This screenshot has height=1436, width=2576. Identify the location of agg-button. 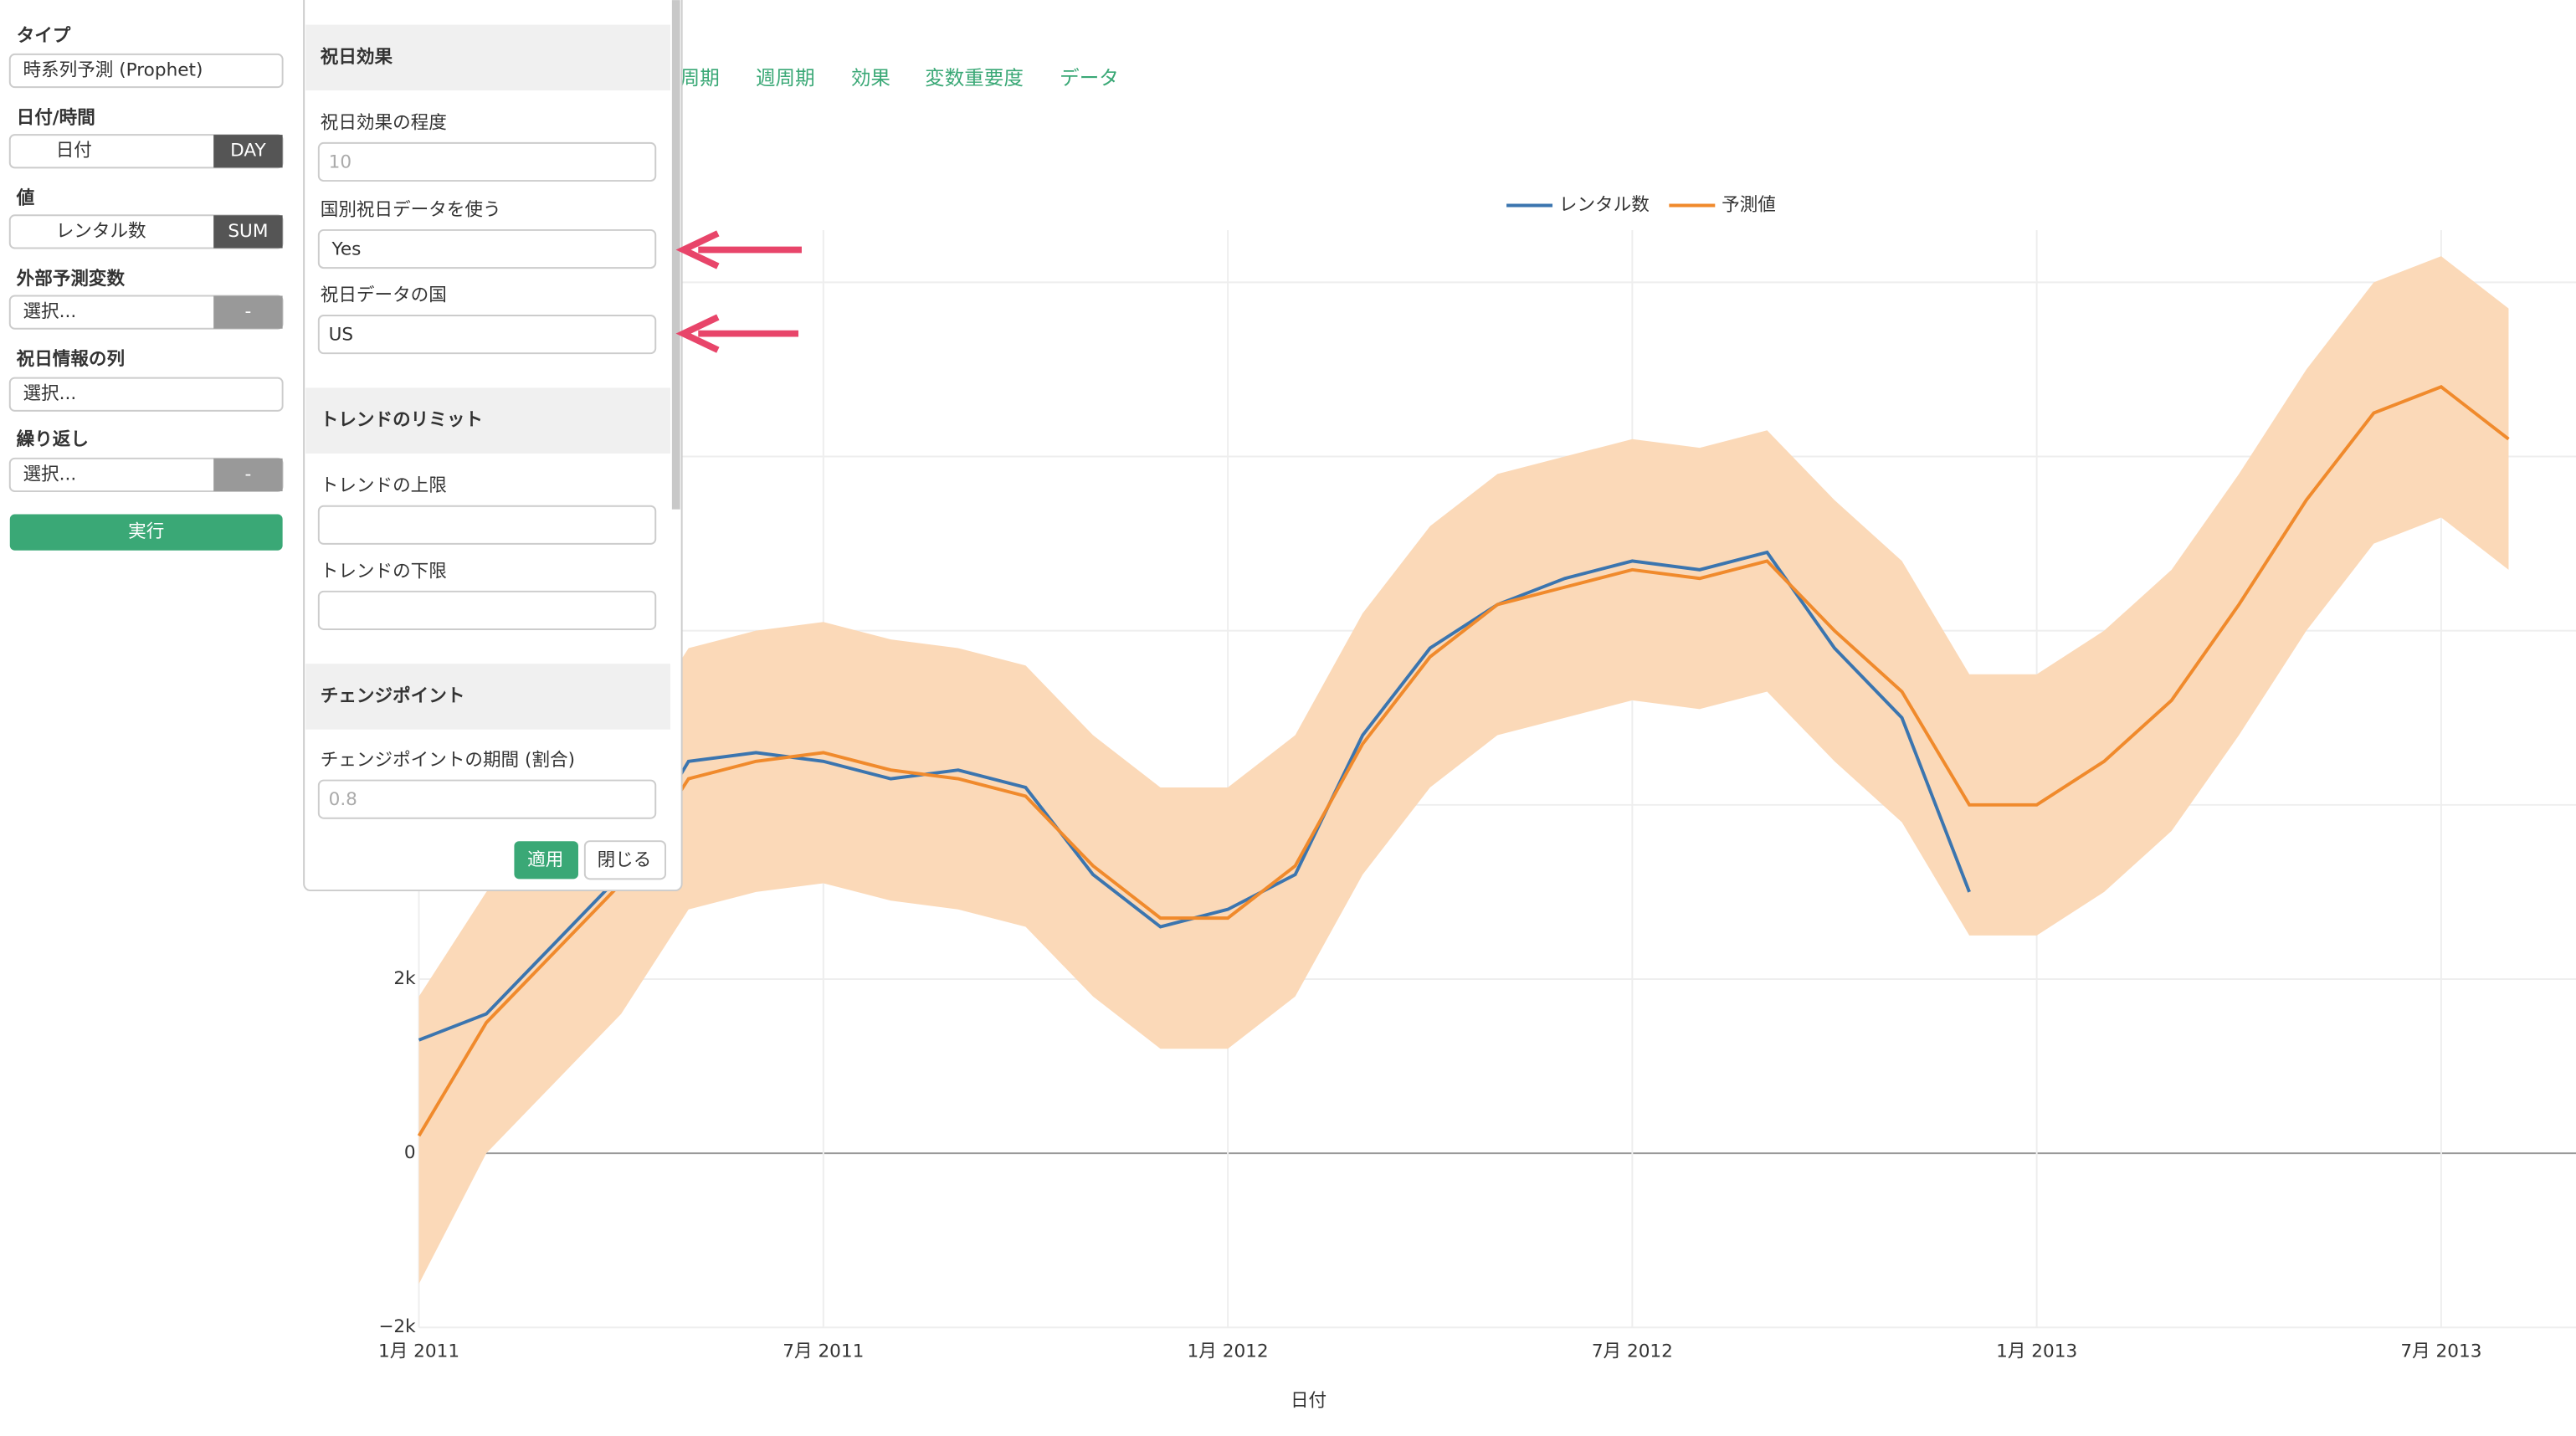
(248, 232).